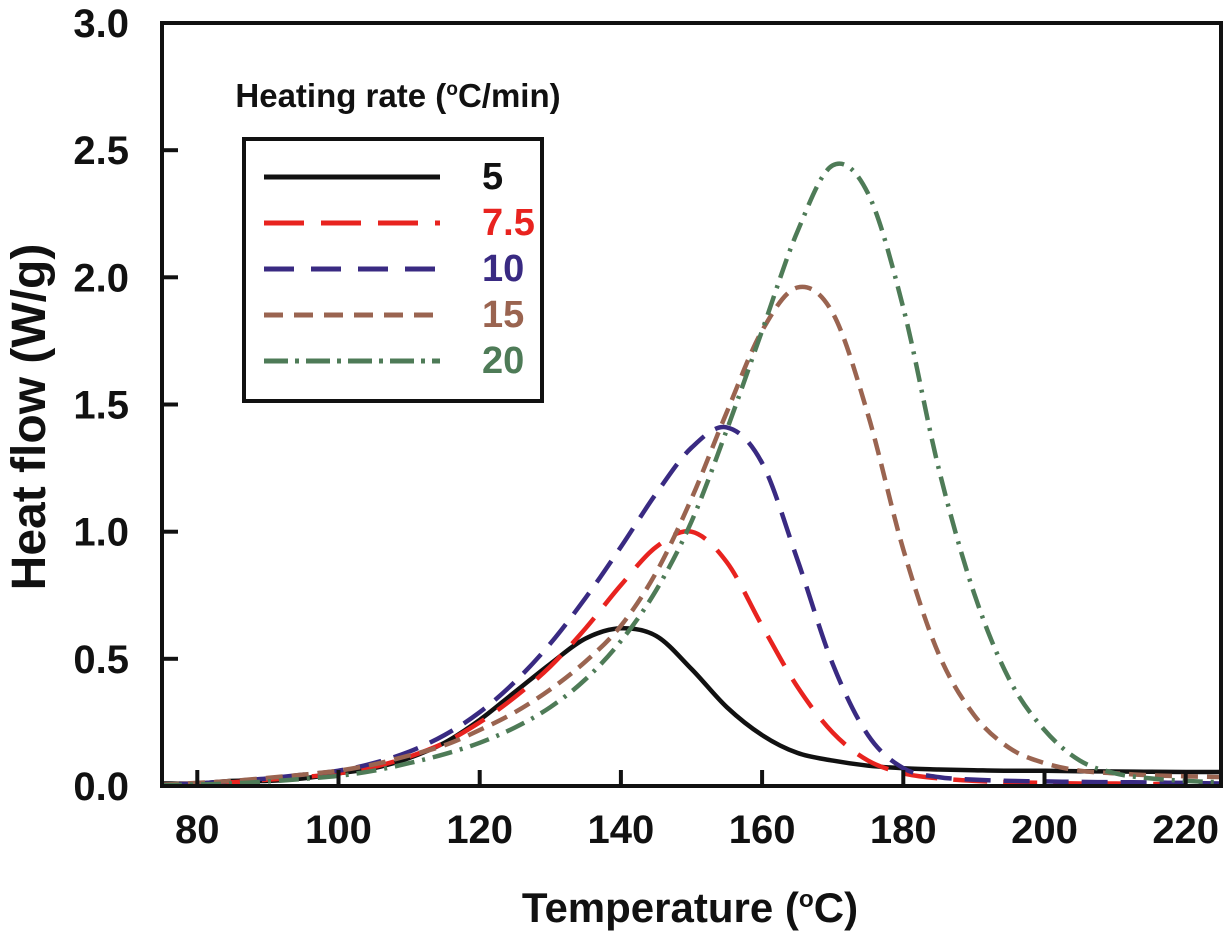 The width and height of the screenshot is (1228, 947). Describe the element at coordinates (341, 95) in the screenshot. I see `legend-title-prefix: Heating rate (` at that location.